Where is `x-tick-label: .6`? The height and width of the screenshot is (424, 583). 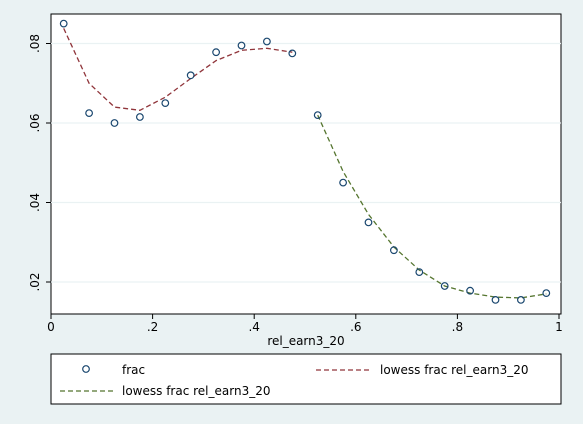
x-tick-label: .6 is located at coordinates (355, 327).